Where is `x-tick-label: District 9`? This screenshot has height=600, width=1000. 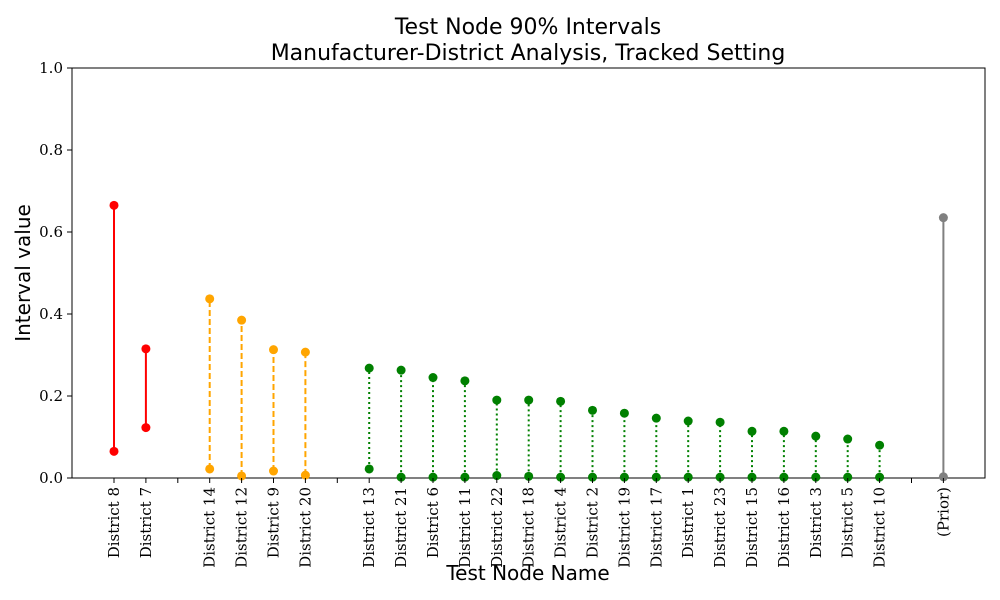
x-tick-label: District 9 is located at coordinates (274, 522).